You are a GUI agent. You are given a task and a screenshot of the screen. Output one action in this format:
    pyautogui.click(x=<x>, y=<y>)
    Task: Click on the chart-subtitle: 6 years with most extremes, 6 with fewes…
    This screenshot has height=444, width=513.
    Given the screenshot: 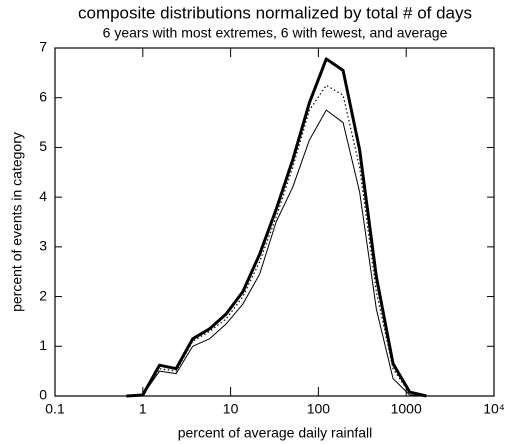 What is the action you would take?
    pyautogui.click(x=275, y=33)
    